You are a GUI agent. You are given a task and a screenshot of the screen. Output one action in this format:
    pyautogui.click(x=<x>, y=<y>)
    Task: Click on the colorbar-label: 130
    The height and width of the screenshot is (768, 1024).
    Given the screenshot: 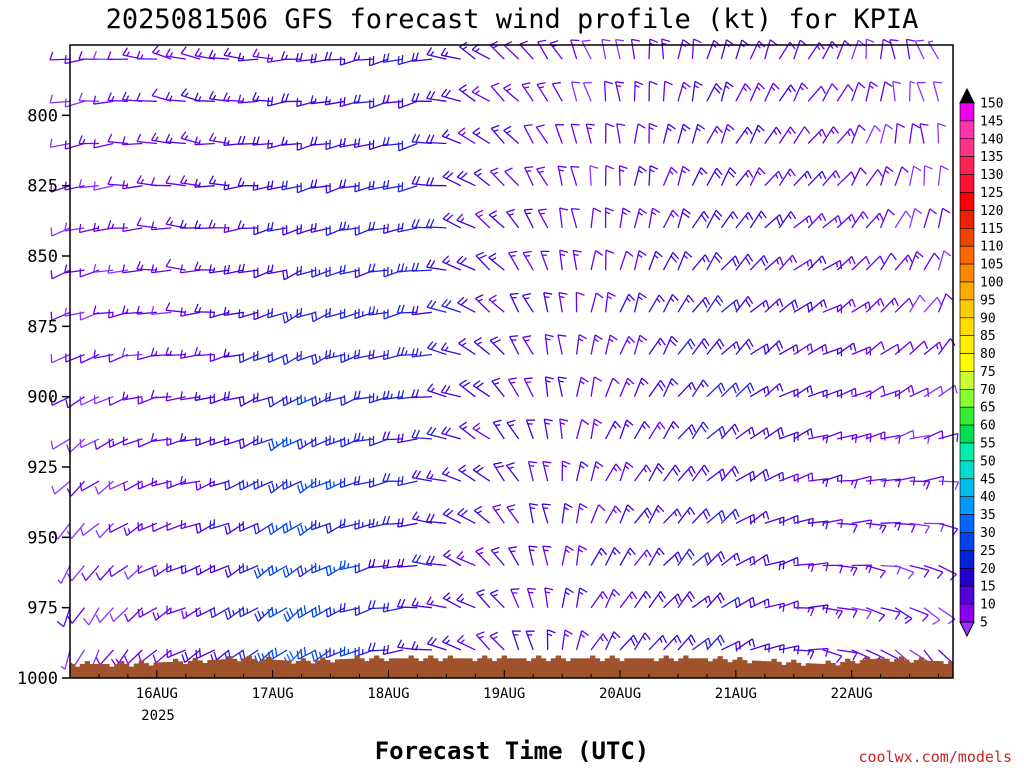 What is the action you would take?
    pyautogui.click(x=991, y=175)
    